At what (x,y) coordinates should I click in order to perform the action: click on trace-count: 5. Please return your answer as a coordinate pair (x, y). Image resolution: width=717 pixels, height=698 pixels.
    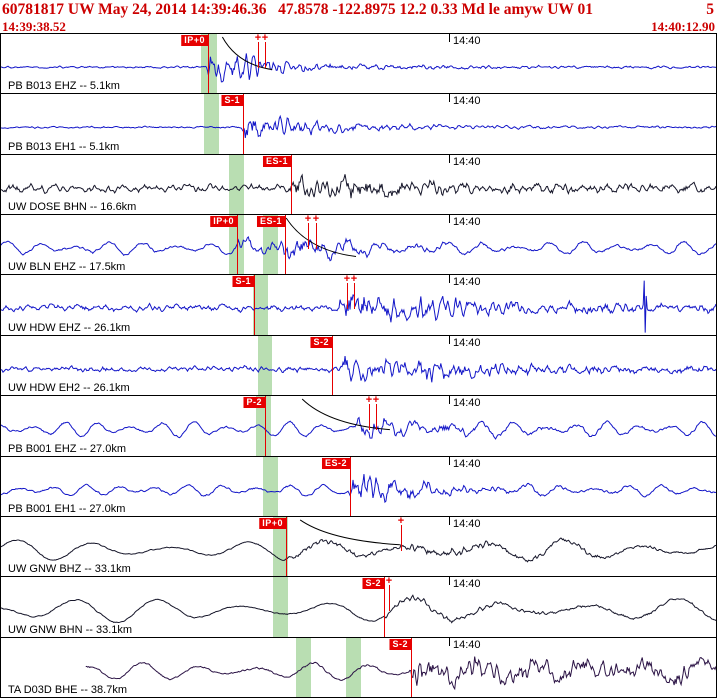
    Looking at the image, I should click on (710, 9).